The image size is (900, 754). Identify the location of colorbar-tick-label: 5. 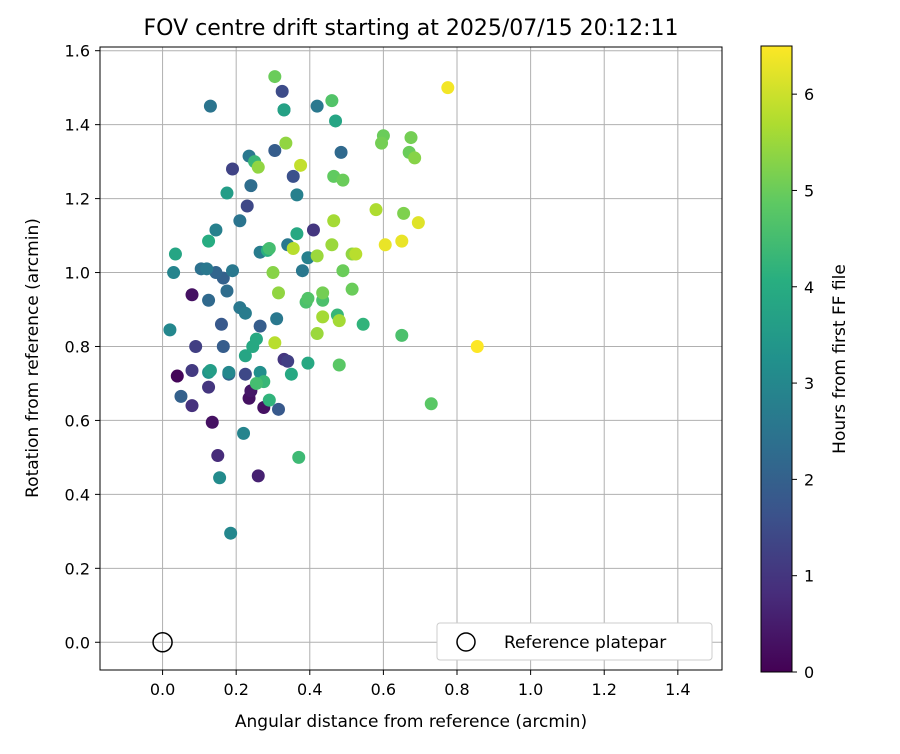
(809, 190).